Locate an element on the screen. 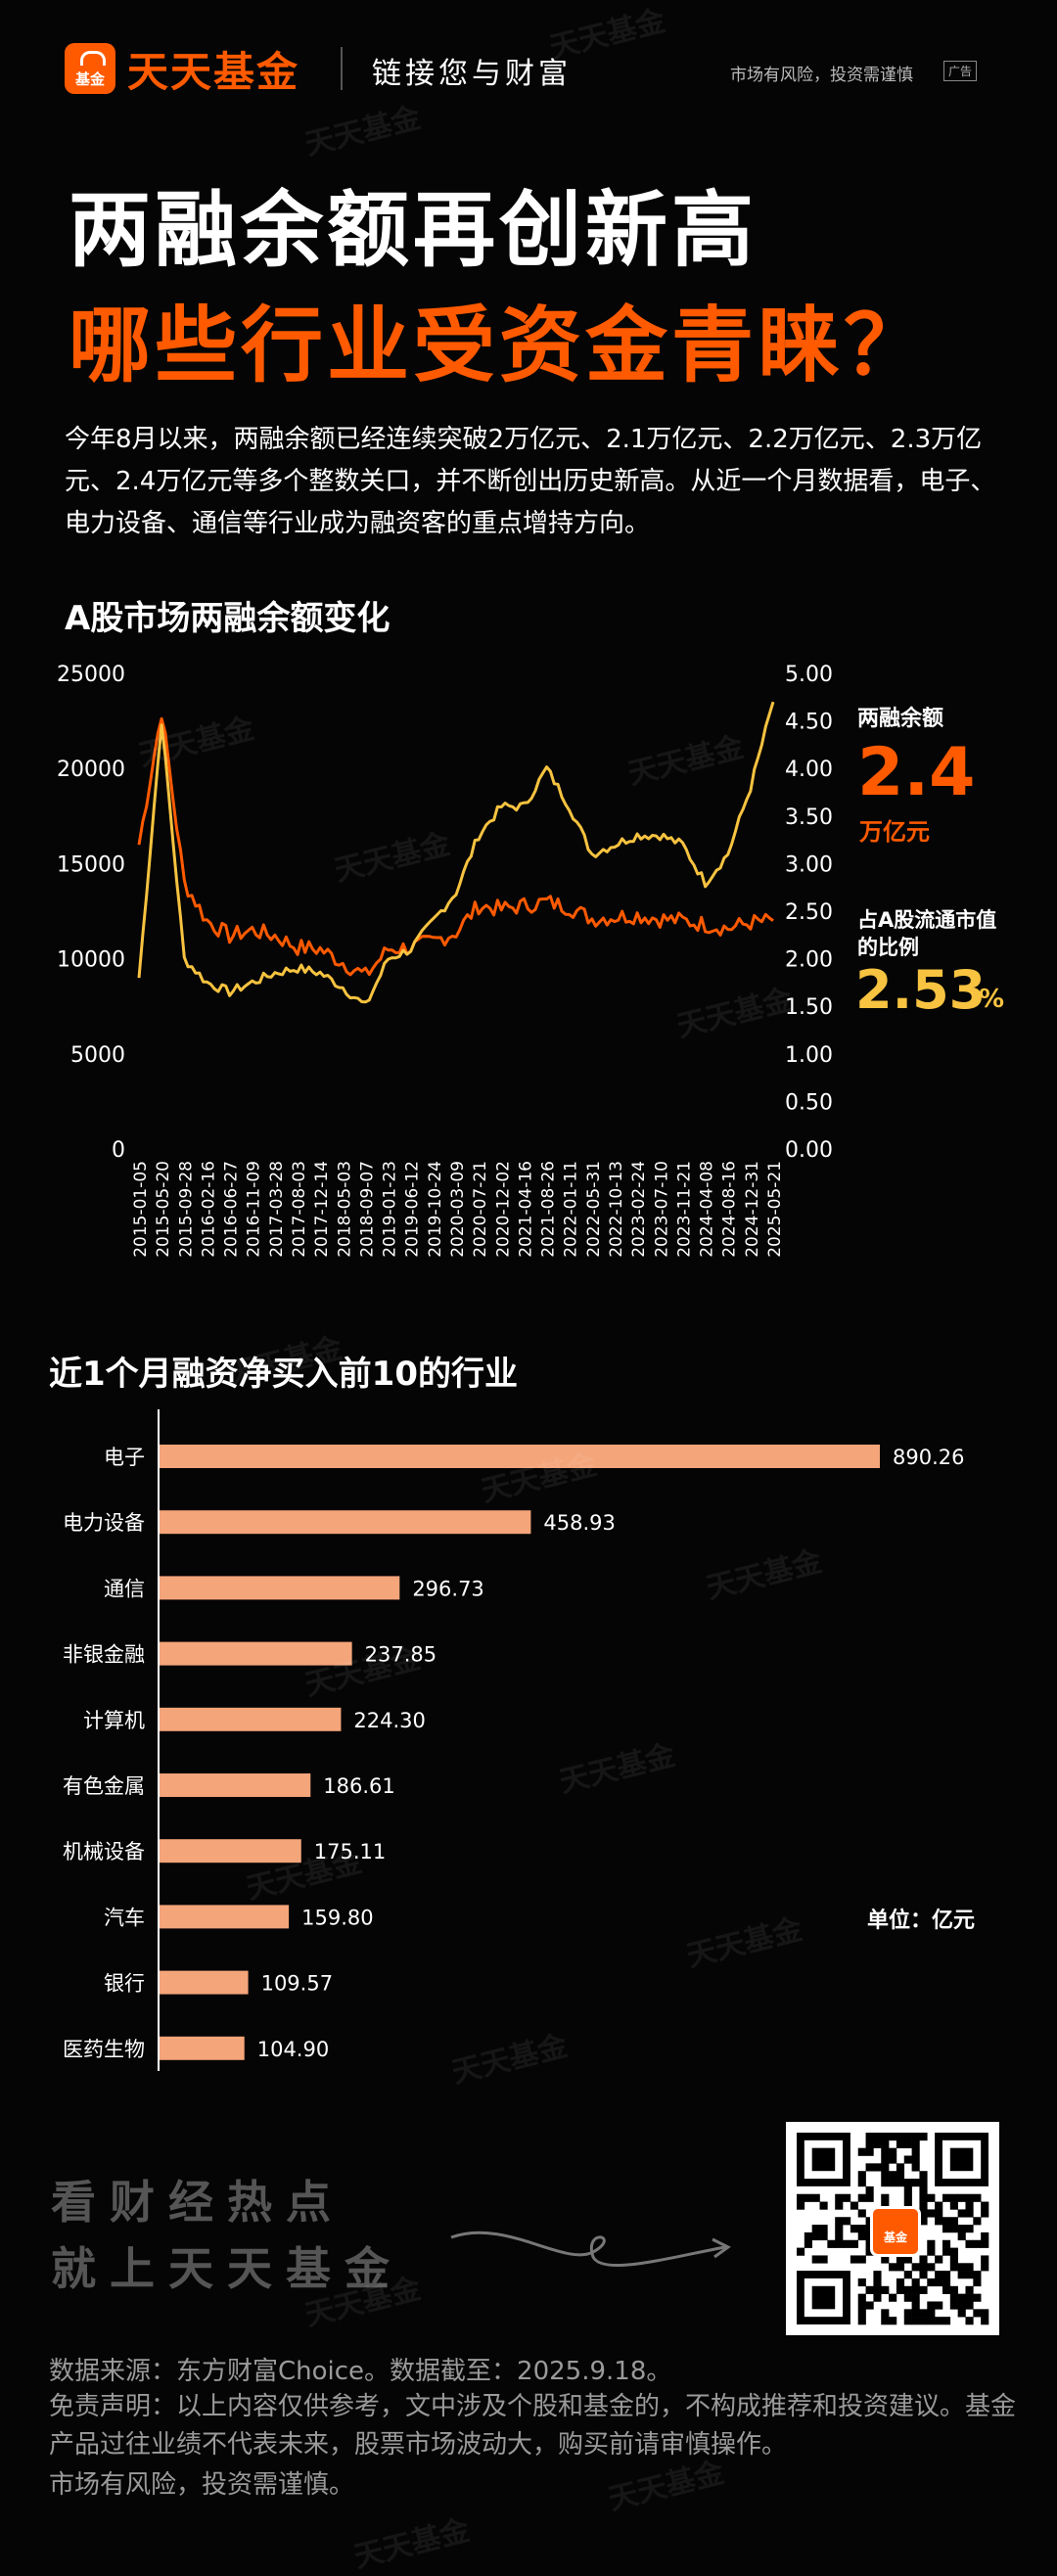  x-tick-label: 2015-01-05 is located at coordinates (141, 1210).